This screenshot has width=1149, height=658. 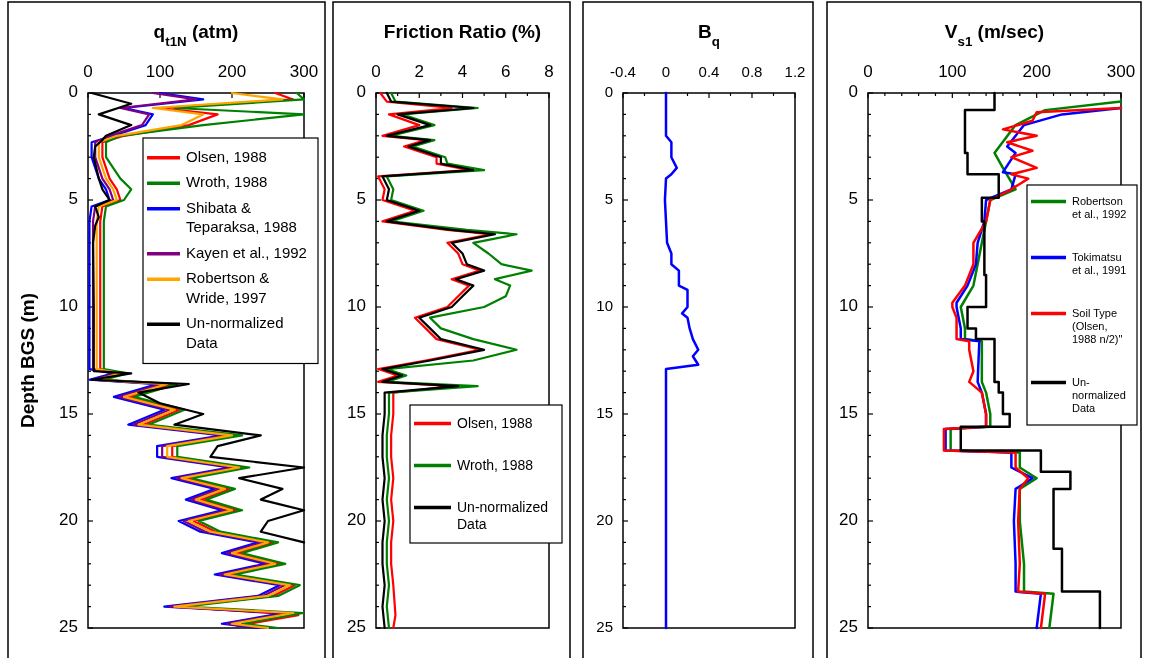 I want to click on x-tick-label: 0.8, so click(x=752, y=71).